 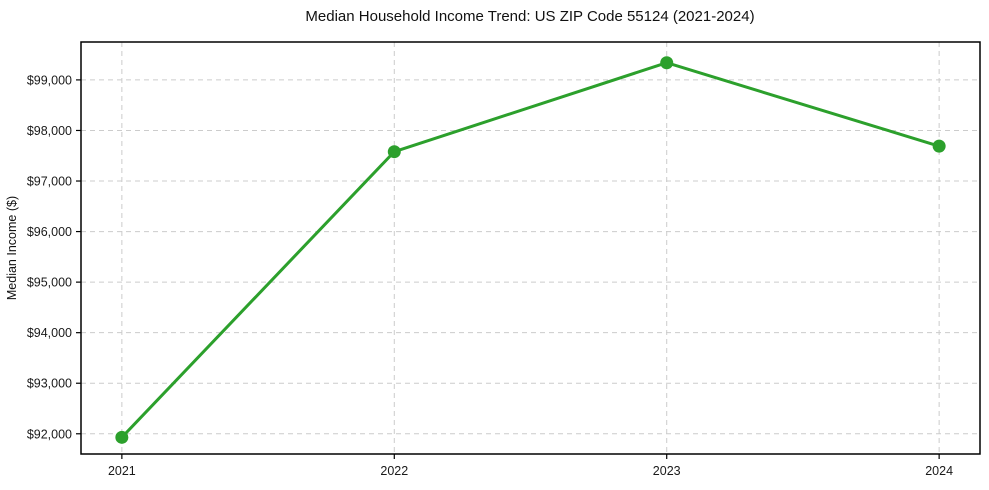 I want to click on data-point-2021, so click(x=122, y=437).